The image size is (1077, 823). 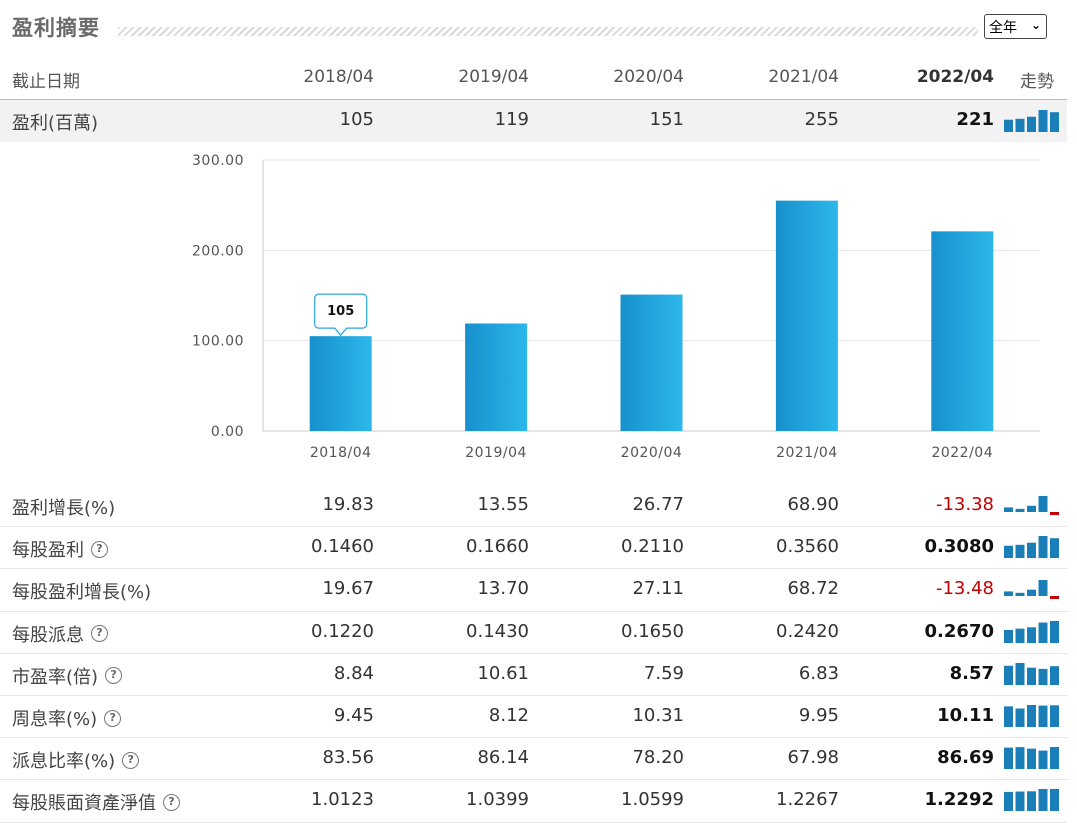 I want to click on metric-value: 10.61, so click(x=503, y=673).